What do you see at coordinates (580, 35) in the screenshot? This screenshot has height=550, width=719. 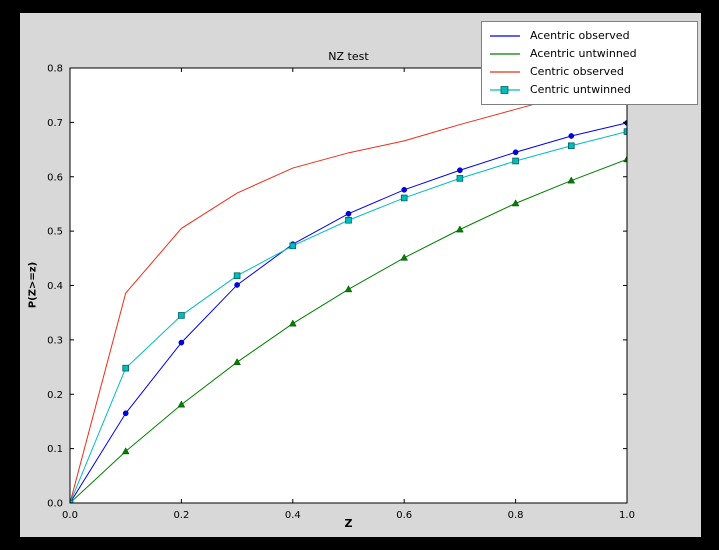 I see `legend-label: Acentric observed` at bounding box center [580, 35].